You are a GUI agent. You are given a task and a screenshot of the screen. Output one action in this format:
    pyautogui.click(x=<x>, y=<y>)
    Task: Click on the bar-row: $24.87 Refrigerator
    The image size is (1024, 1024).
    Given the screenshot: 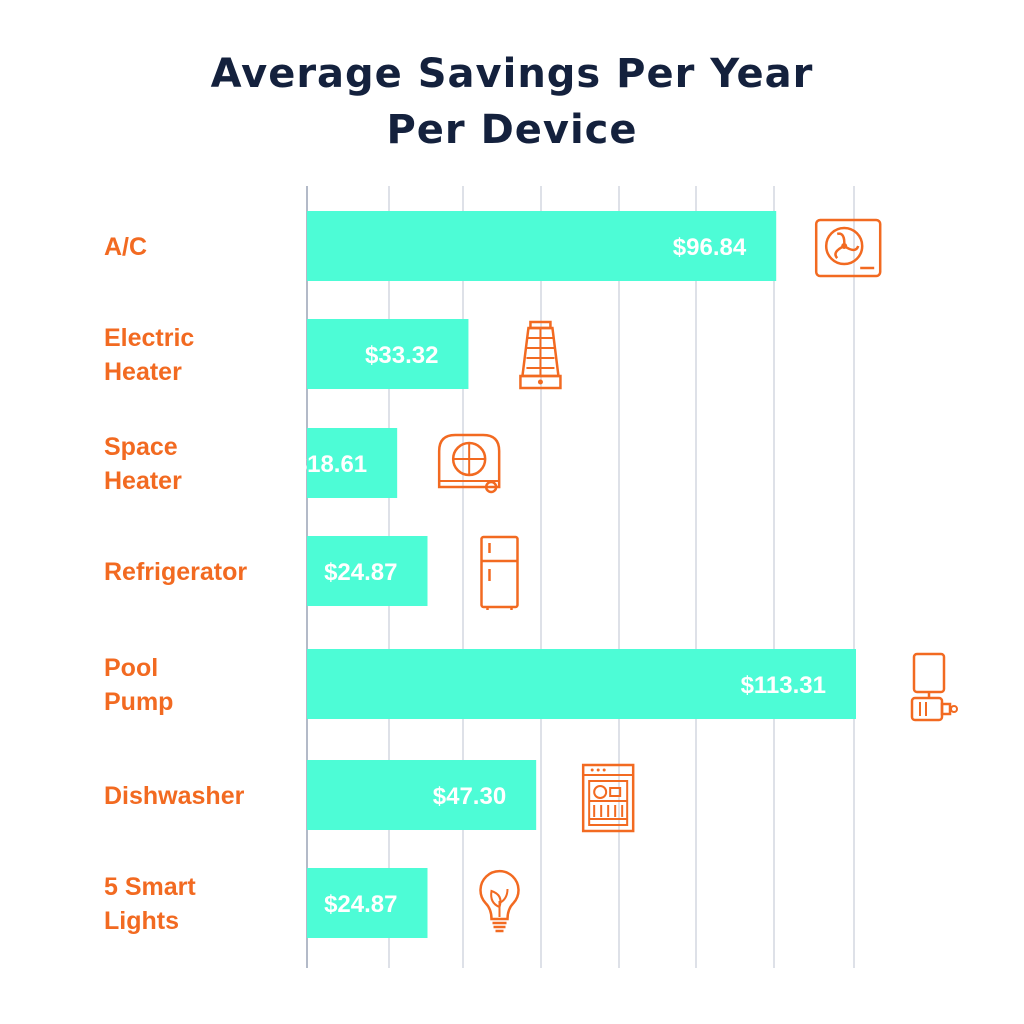 What is the action you would take?
    pyautogui.click(x=311, y=572)
    